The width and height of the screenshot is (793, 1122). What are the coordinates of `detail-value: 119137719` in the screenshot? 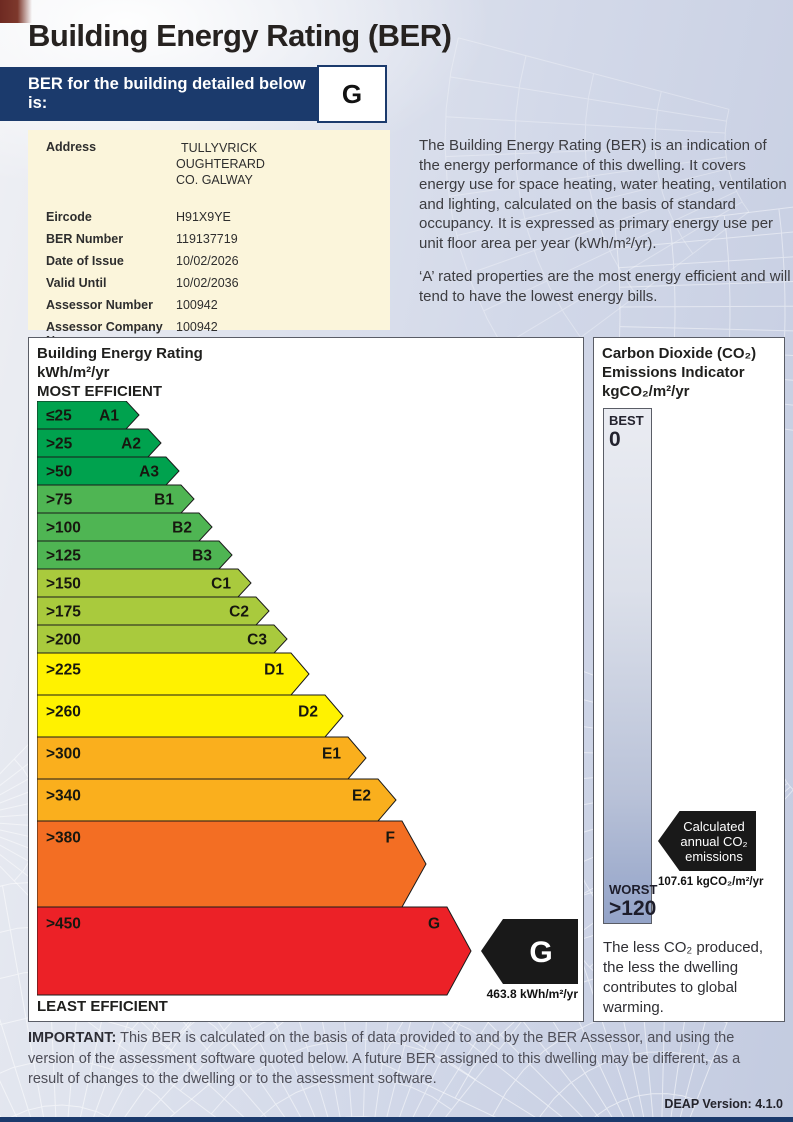 It's located at (207, 239).